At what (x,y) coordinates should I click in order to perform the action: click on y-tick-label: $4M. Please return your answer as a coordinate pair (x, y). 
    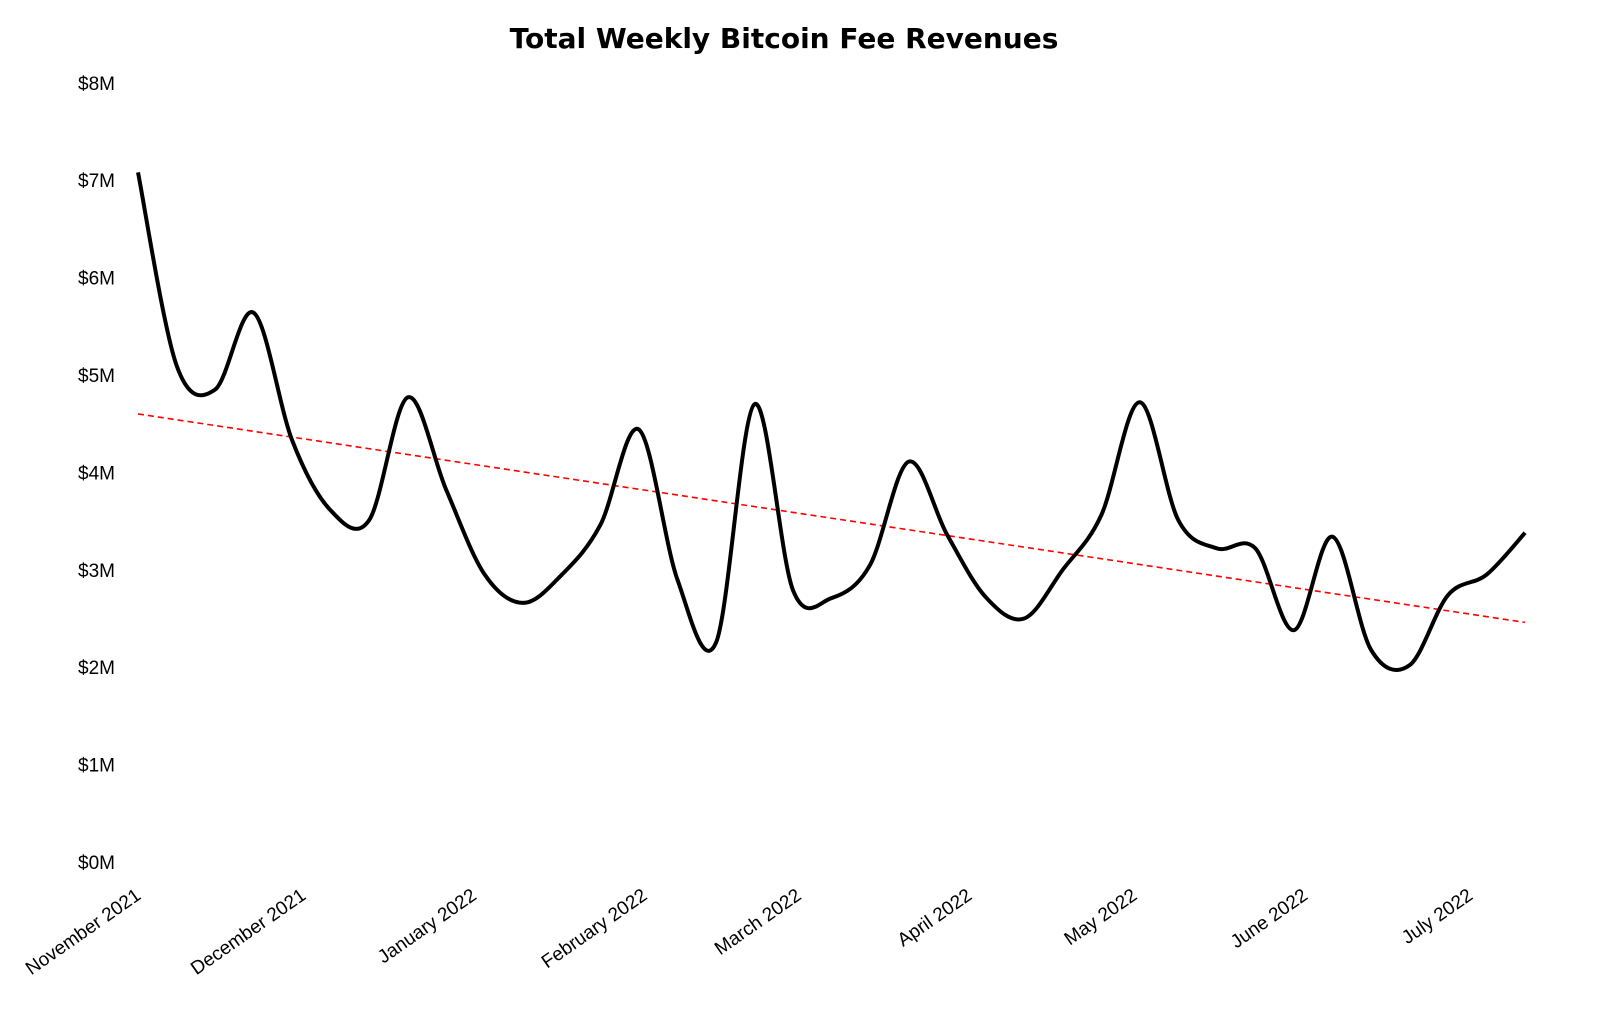
    Looking at the image, I should click on (96, 473).